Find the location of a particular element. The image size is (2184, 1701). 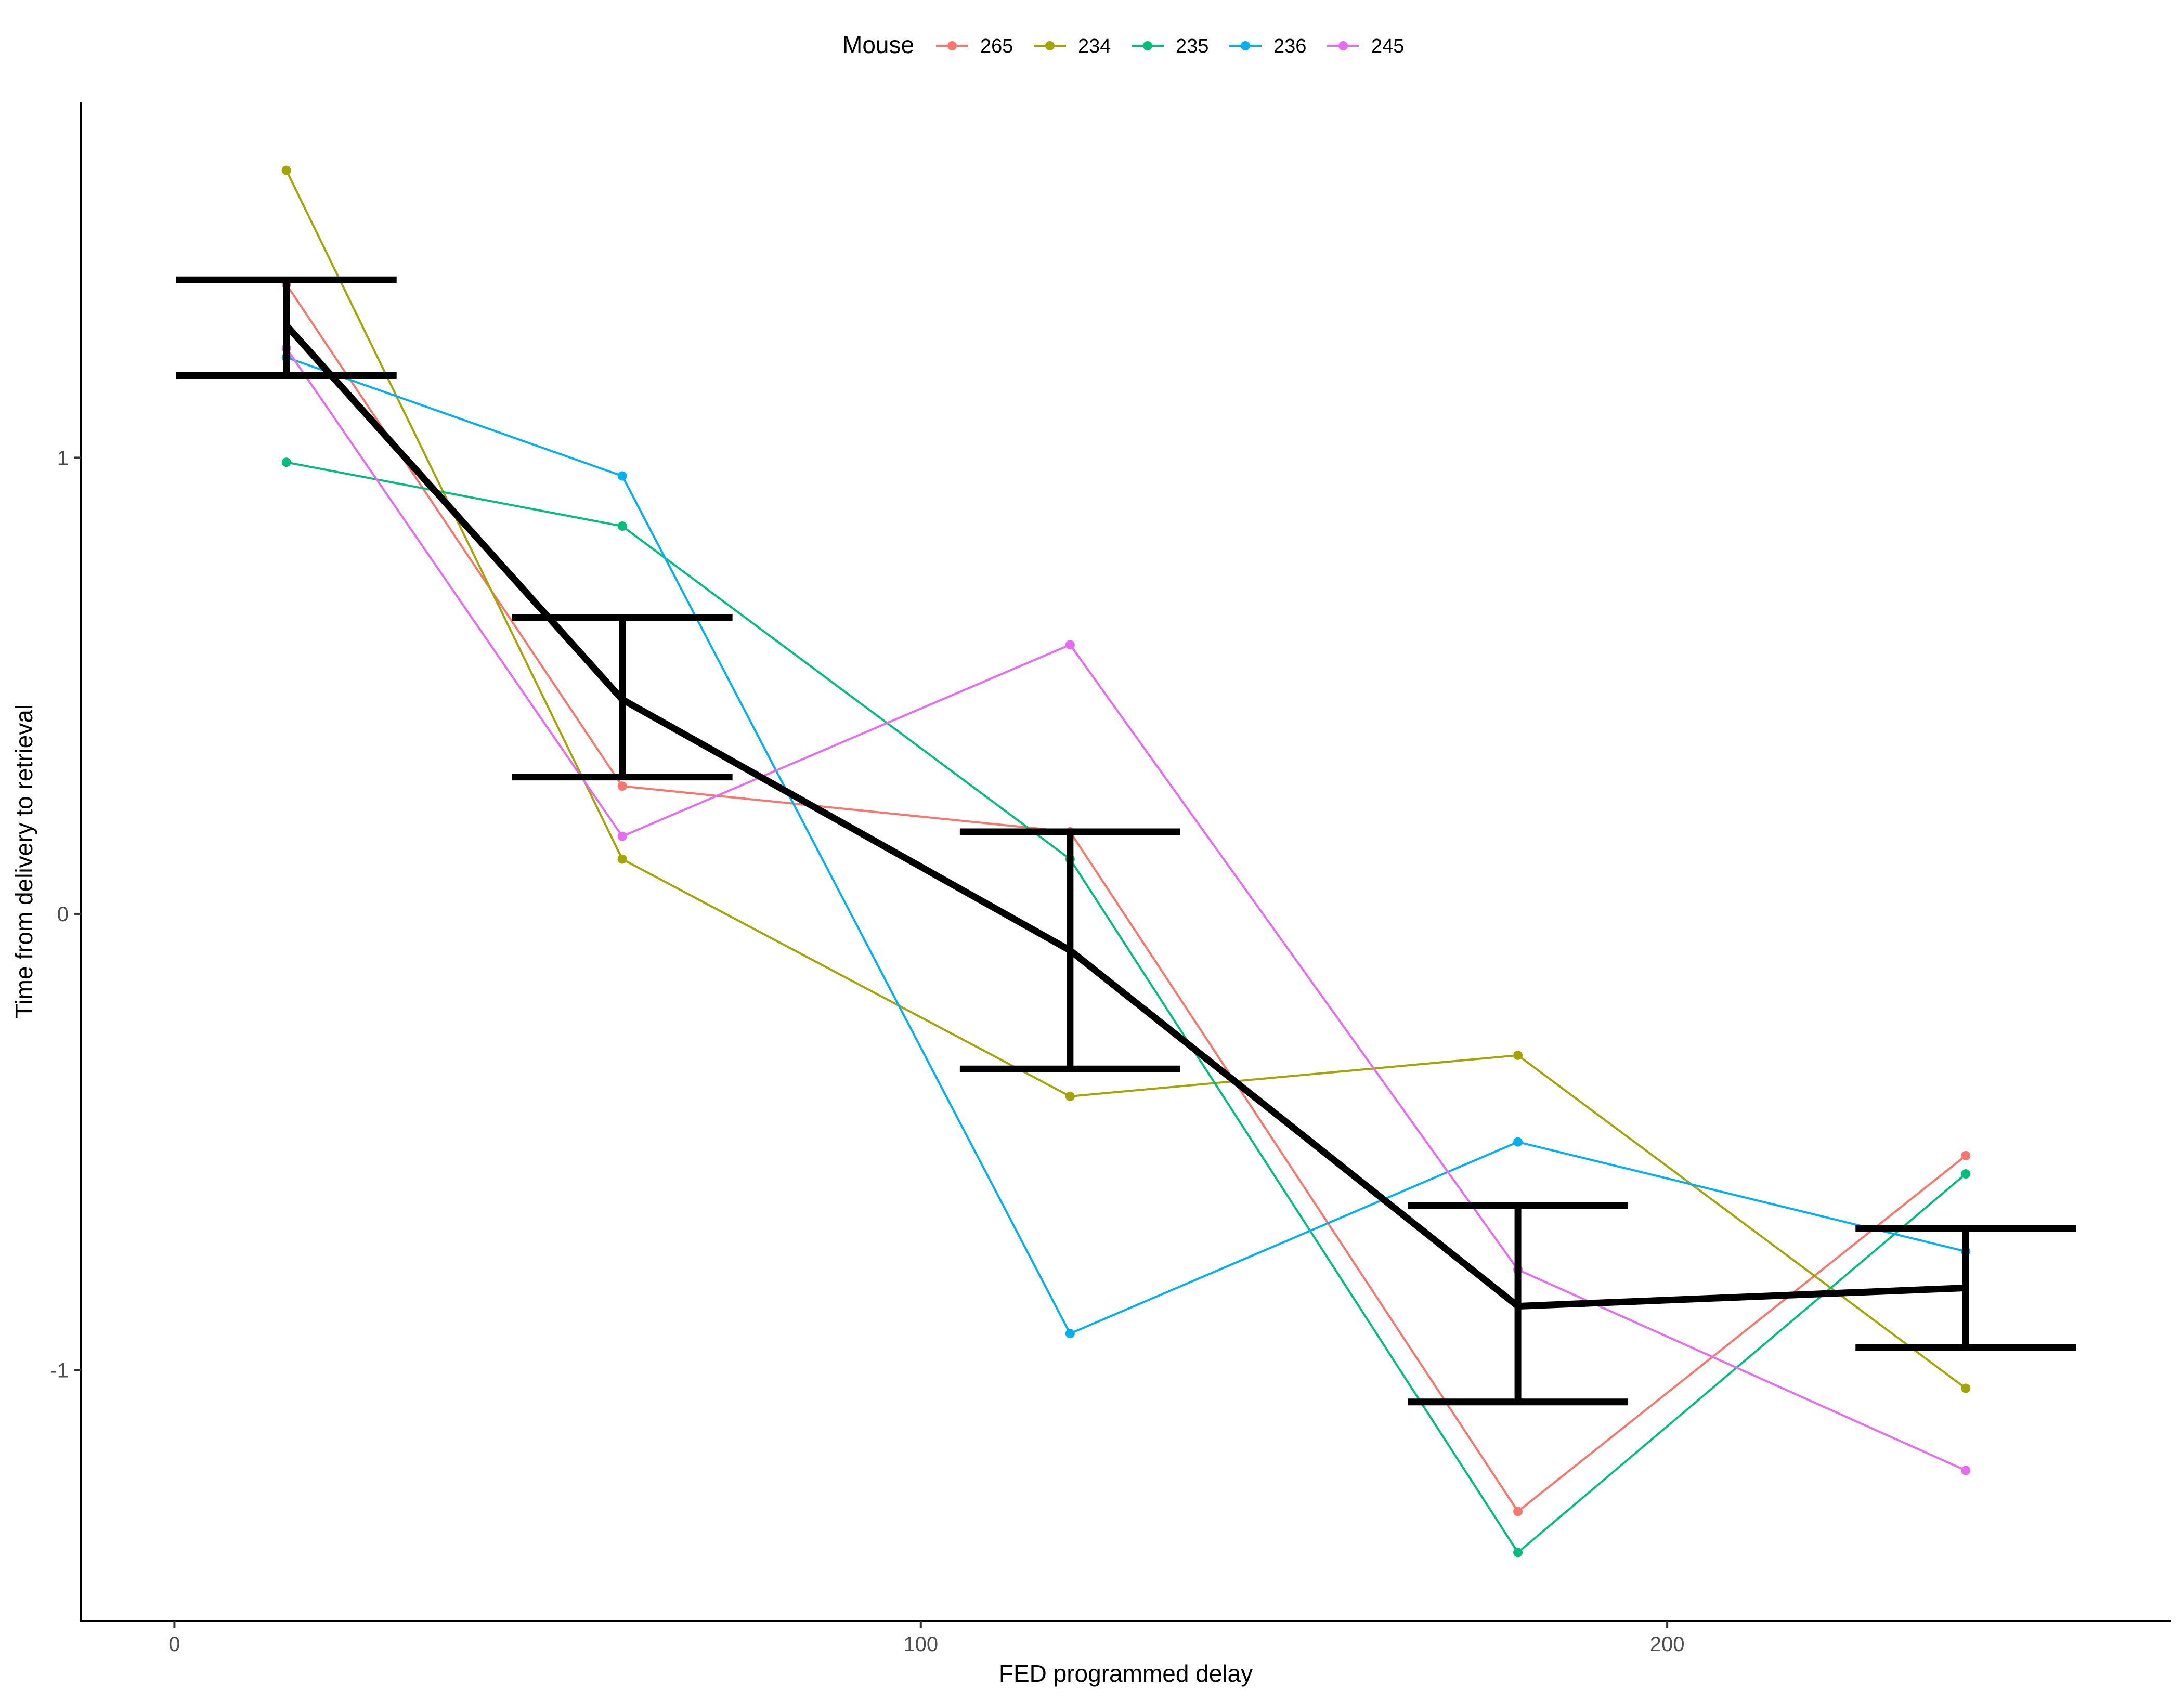

x-tick-label: 100 is located at coordinates (921, 1644).